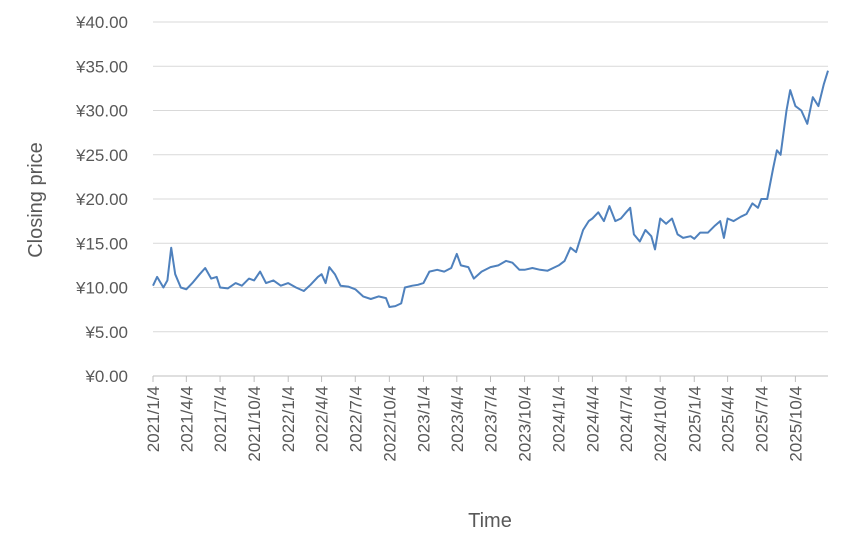 The height and width of the screenshot is (547, 865). I want to click on x-tick-label: 2023/1/4, so click(423, 419).